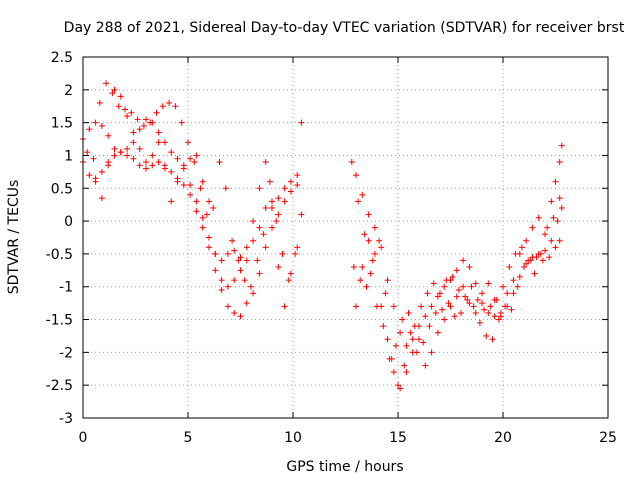 The height and width of the screenshot is (480, 640). What do you see at coordinates (68, 222) in the screenshot?
I see `y-tick-label: 0` at bounding box center [68, 222].